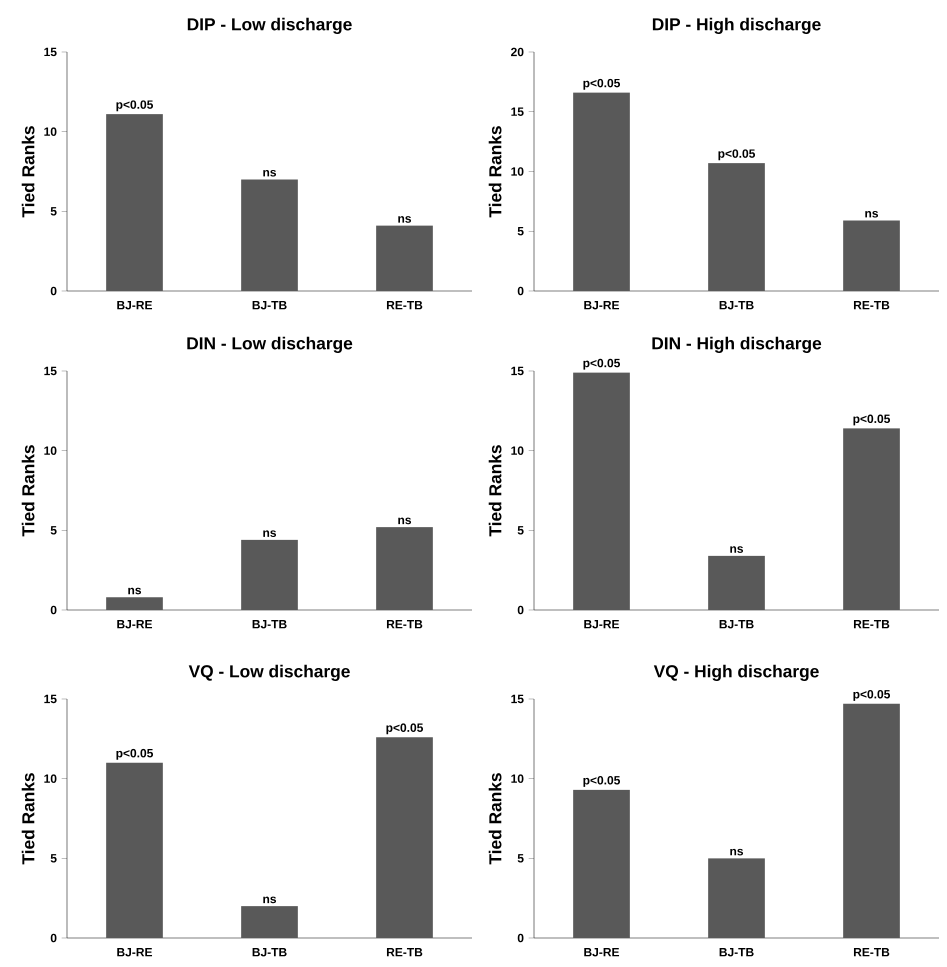 This screenshot has width=947, height=967. Describe the element at coordinates (270, 26) in the screenshot. I see `chart-title: DIP - Low discharge` at that location.